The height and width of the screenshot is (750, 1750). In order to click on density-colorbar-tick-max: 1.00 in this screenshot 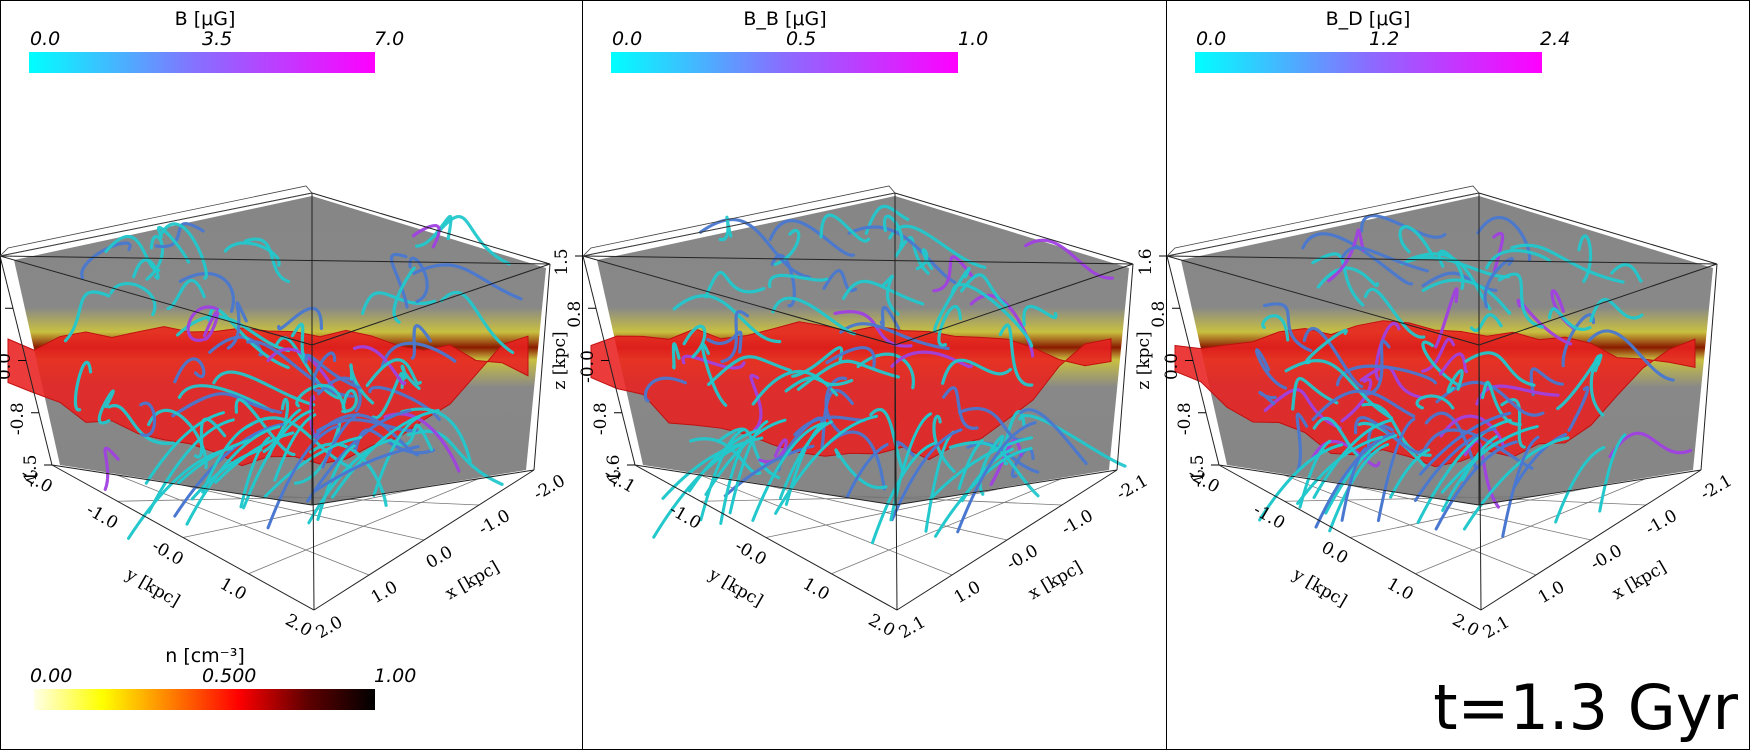, I will do `click(395, 676)`.